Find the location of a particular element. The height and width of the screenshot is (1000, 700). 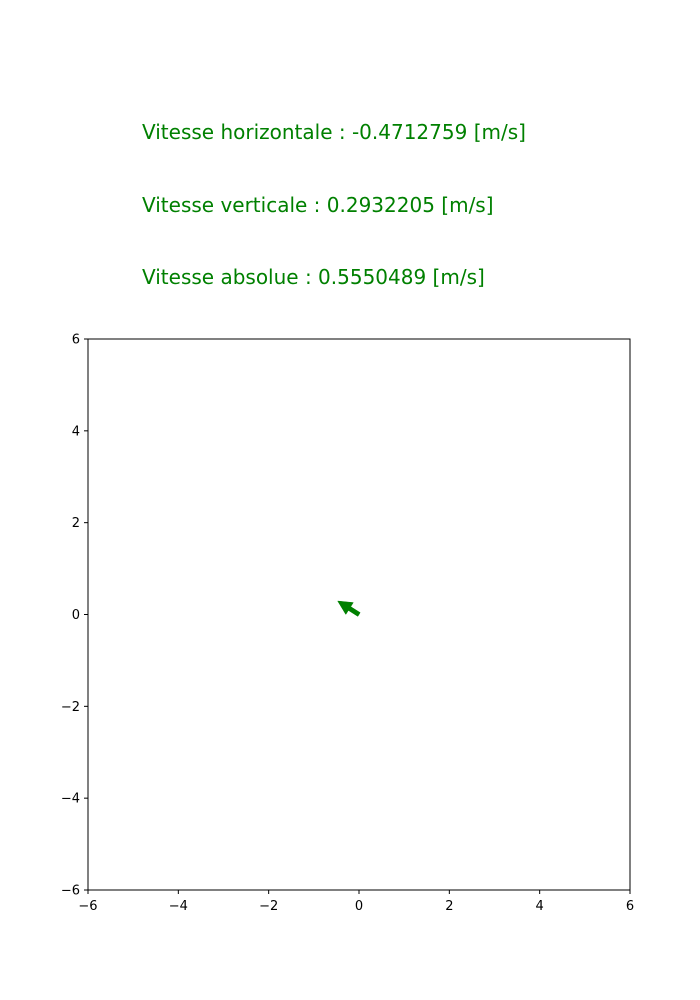

x-tick-label: −6 is located at coordinates (87, 906).